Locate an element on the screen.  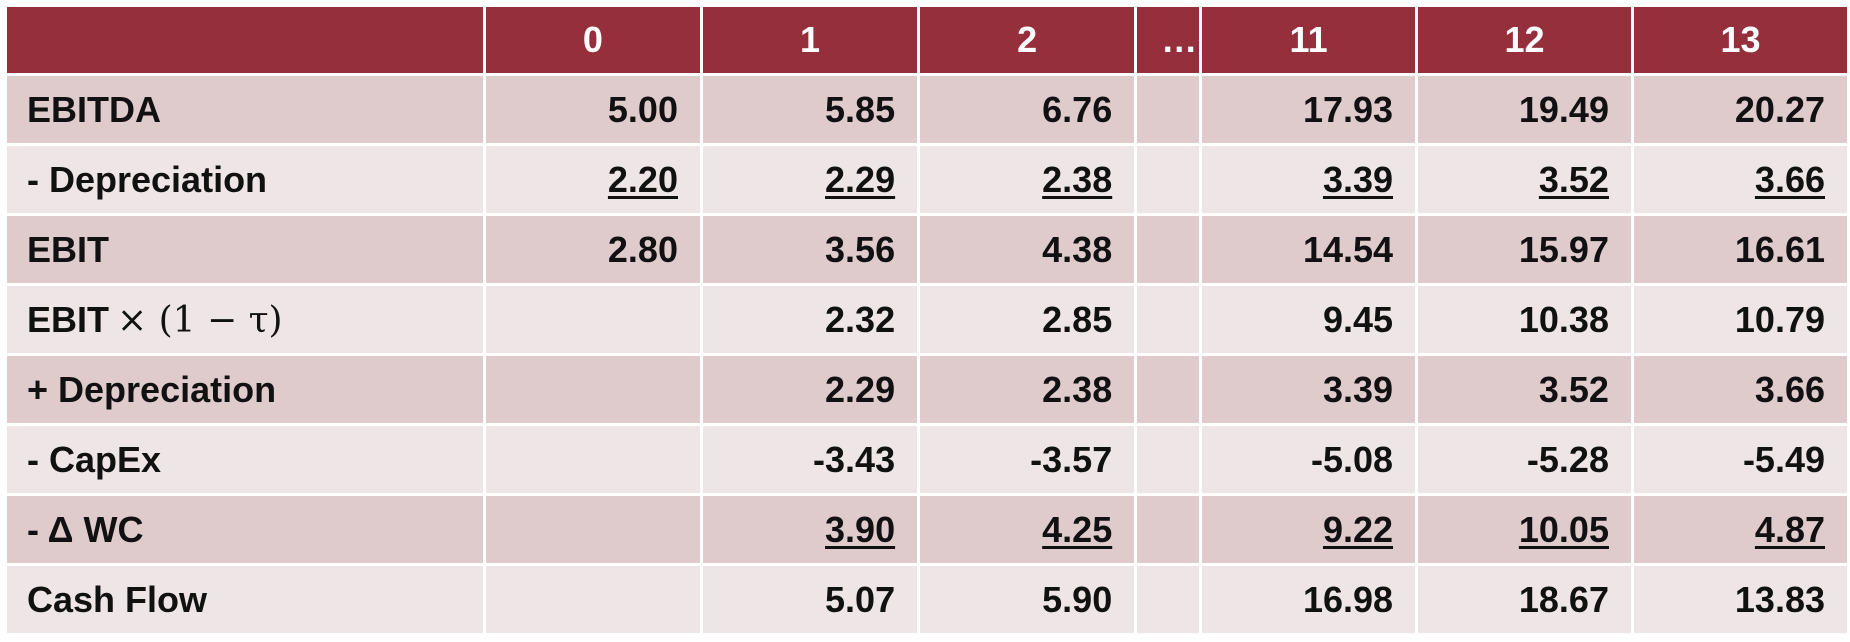
value-cell: 10.79 is located at coordinates (1740, 319).